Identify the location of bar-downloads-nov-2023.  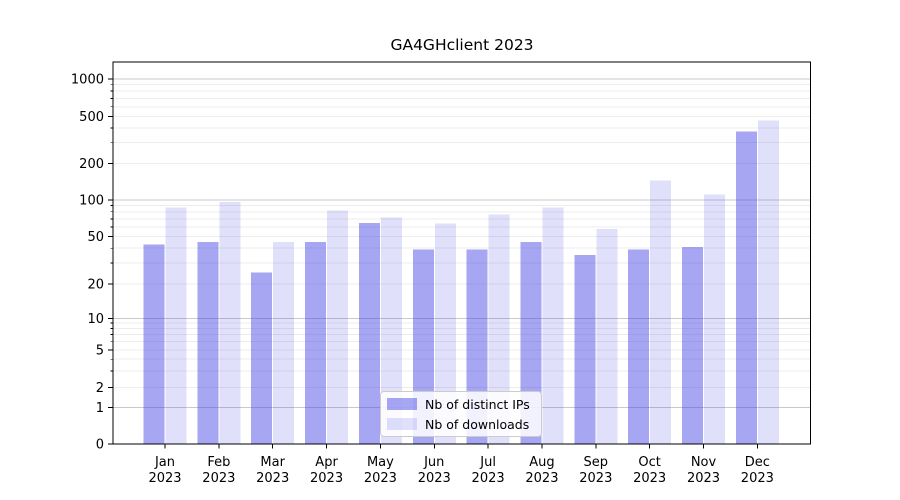
(714, 319).